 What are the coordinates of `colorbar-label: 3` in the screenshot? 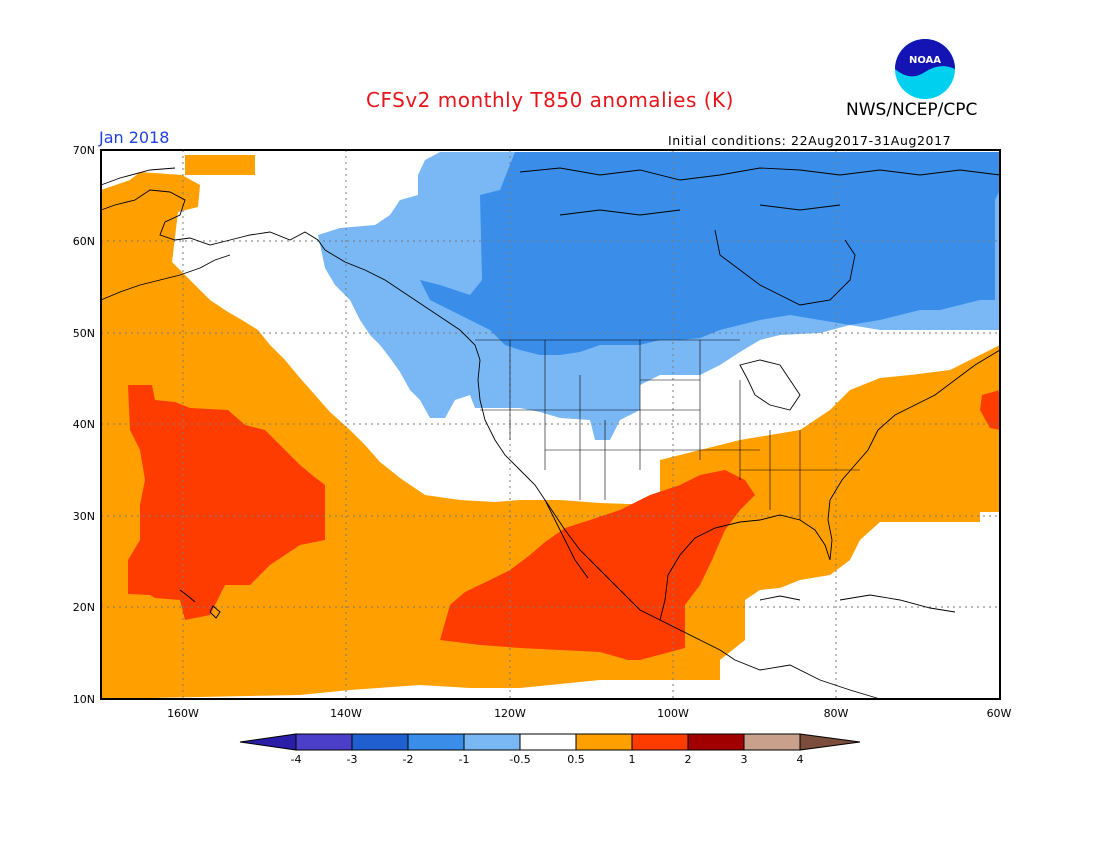 It's located at (744, 759).